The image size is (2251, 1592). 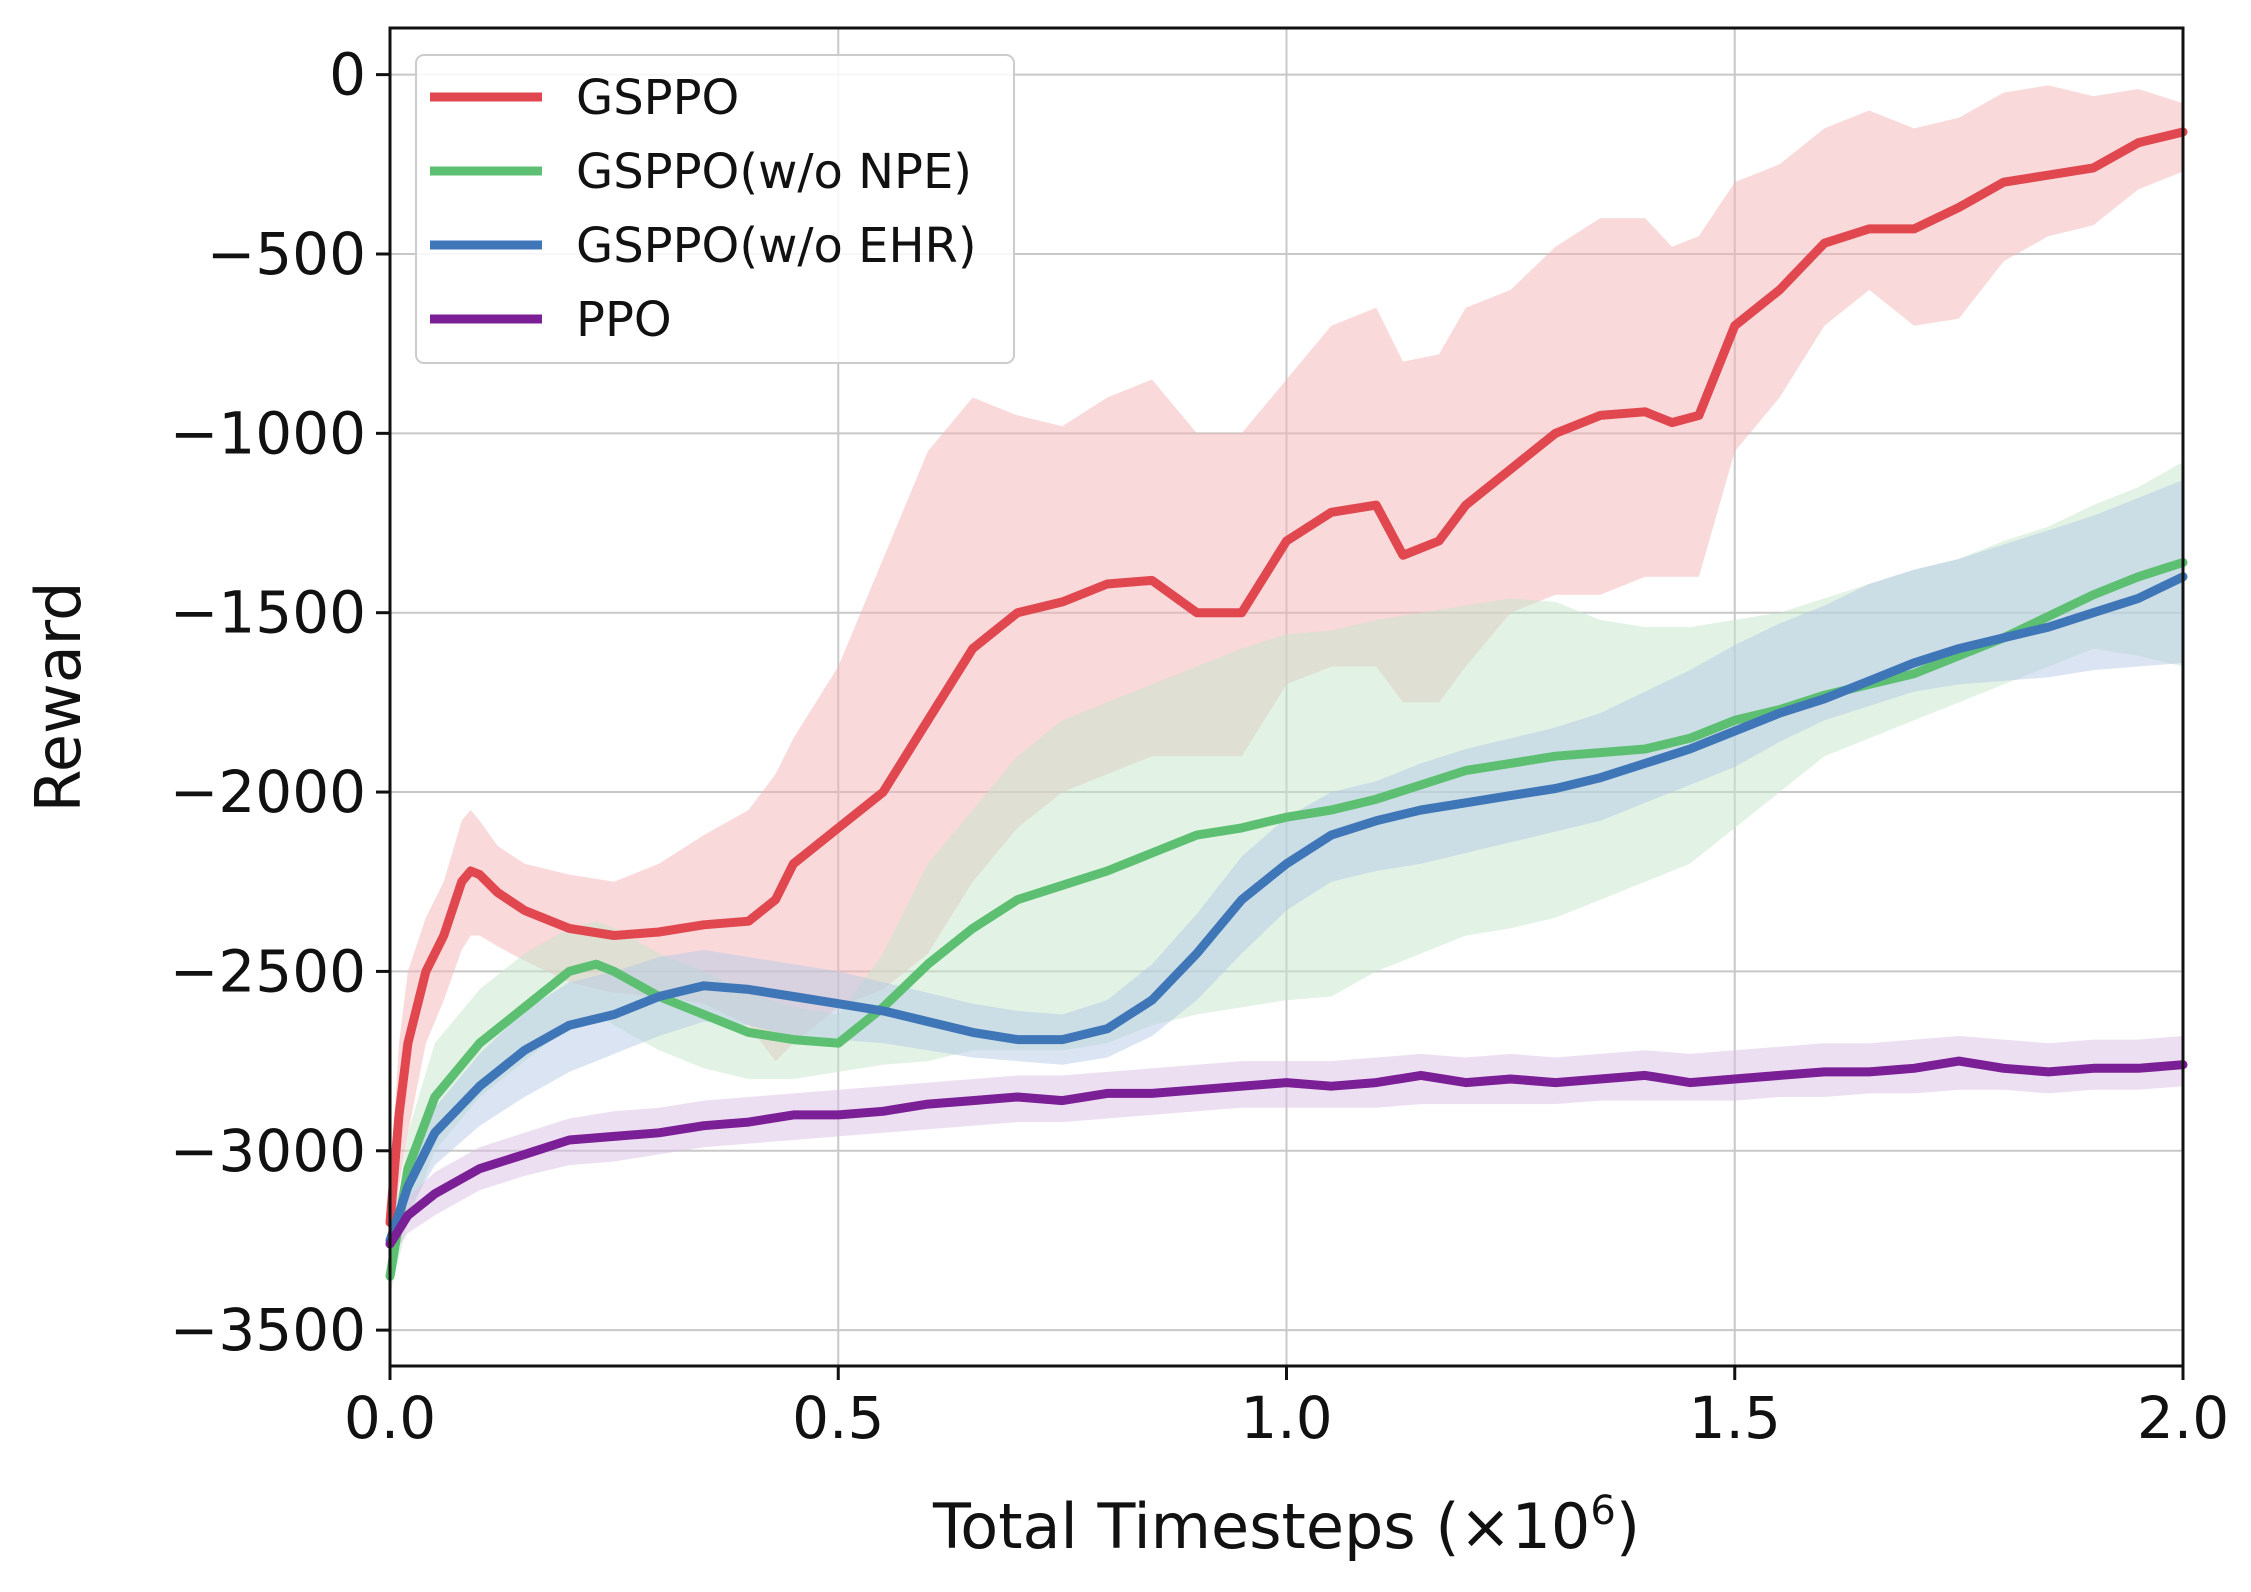 What do you see at coordinates (774, 172) in the screenshot?
I see `legend-label-gsppo-w-o-npe: GSPPO(w/o NPE)` at bounding box center [774, 172].